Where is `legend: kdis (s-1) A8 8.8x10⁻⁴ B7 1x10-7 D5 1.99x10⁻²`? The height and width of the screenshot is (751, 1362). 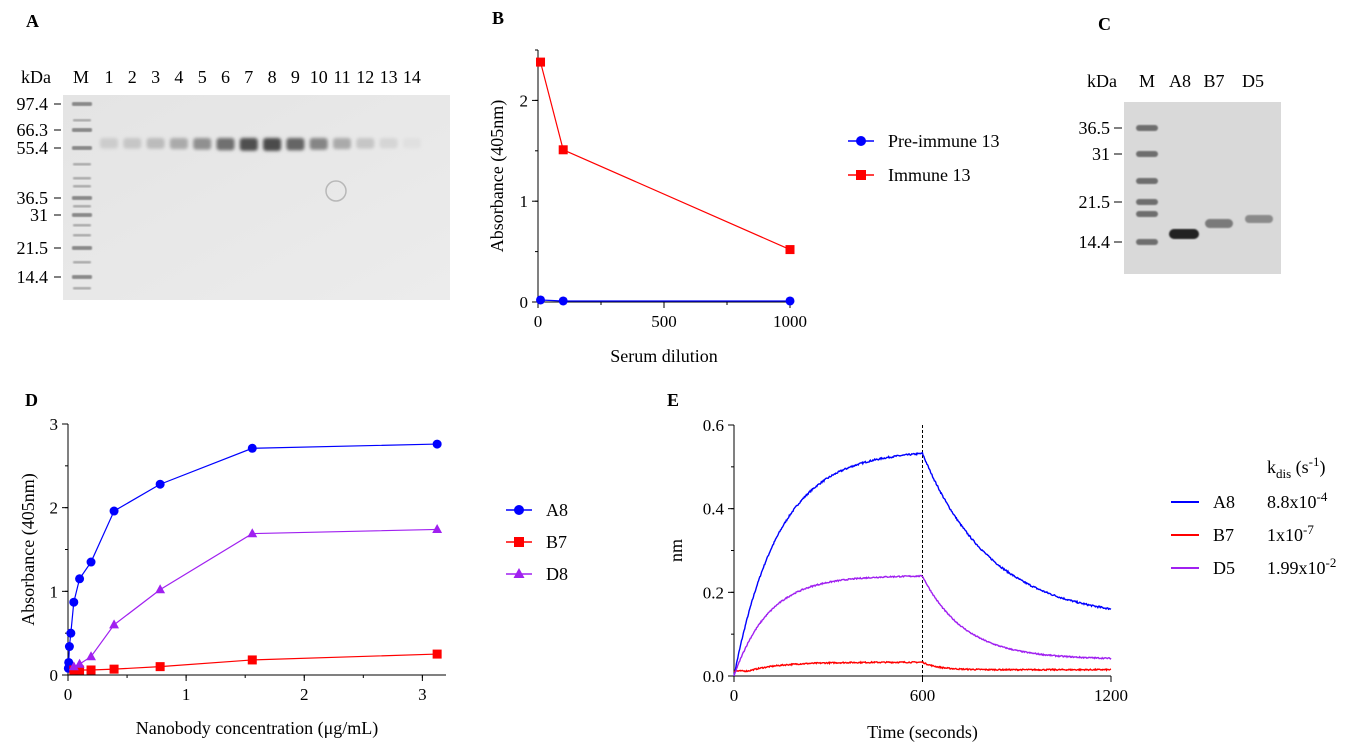
legend: kdis (s-1) A8 8.8x10⁻⁴ B7 1x10-7 D5 1.99x10⁻² is located at coordinates (1253, 516).